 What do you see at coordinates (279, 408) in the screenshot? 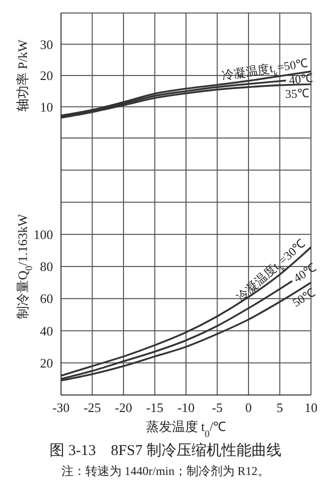
I see `x-tick-label: 5` at bounding box center [279, 408].